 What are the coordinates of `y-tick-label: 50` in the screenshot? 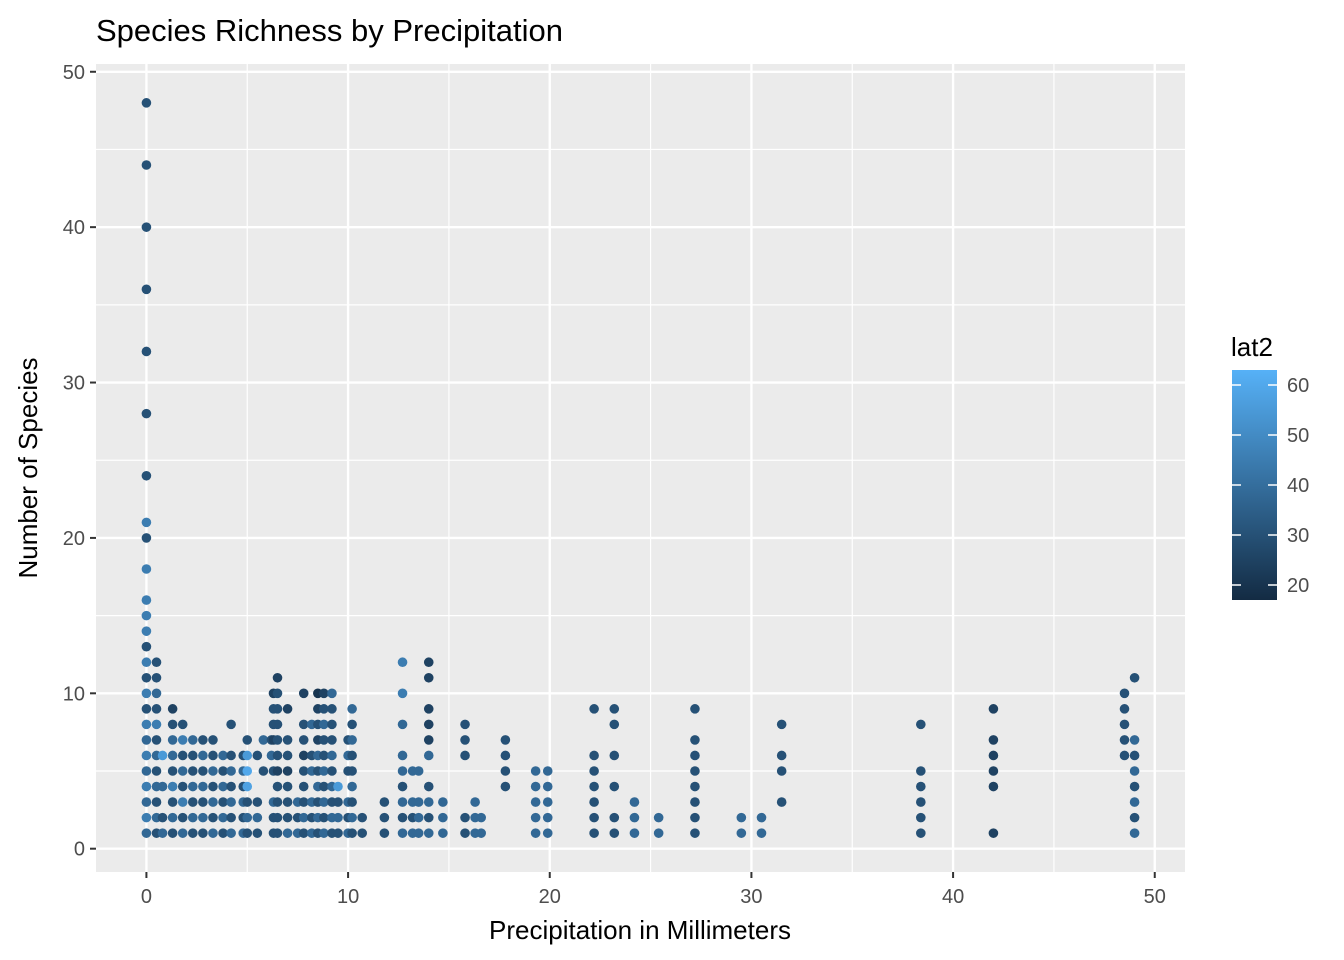 It's located at (74, 73).